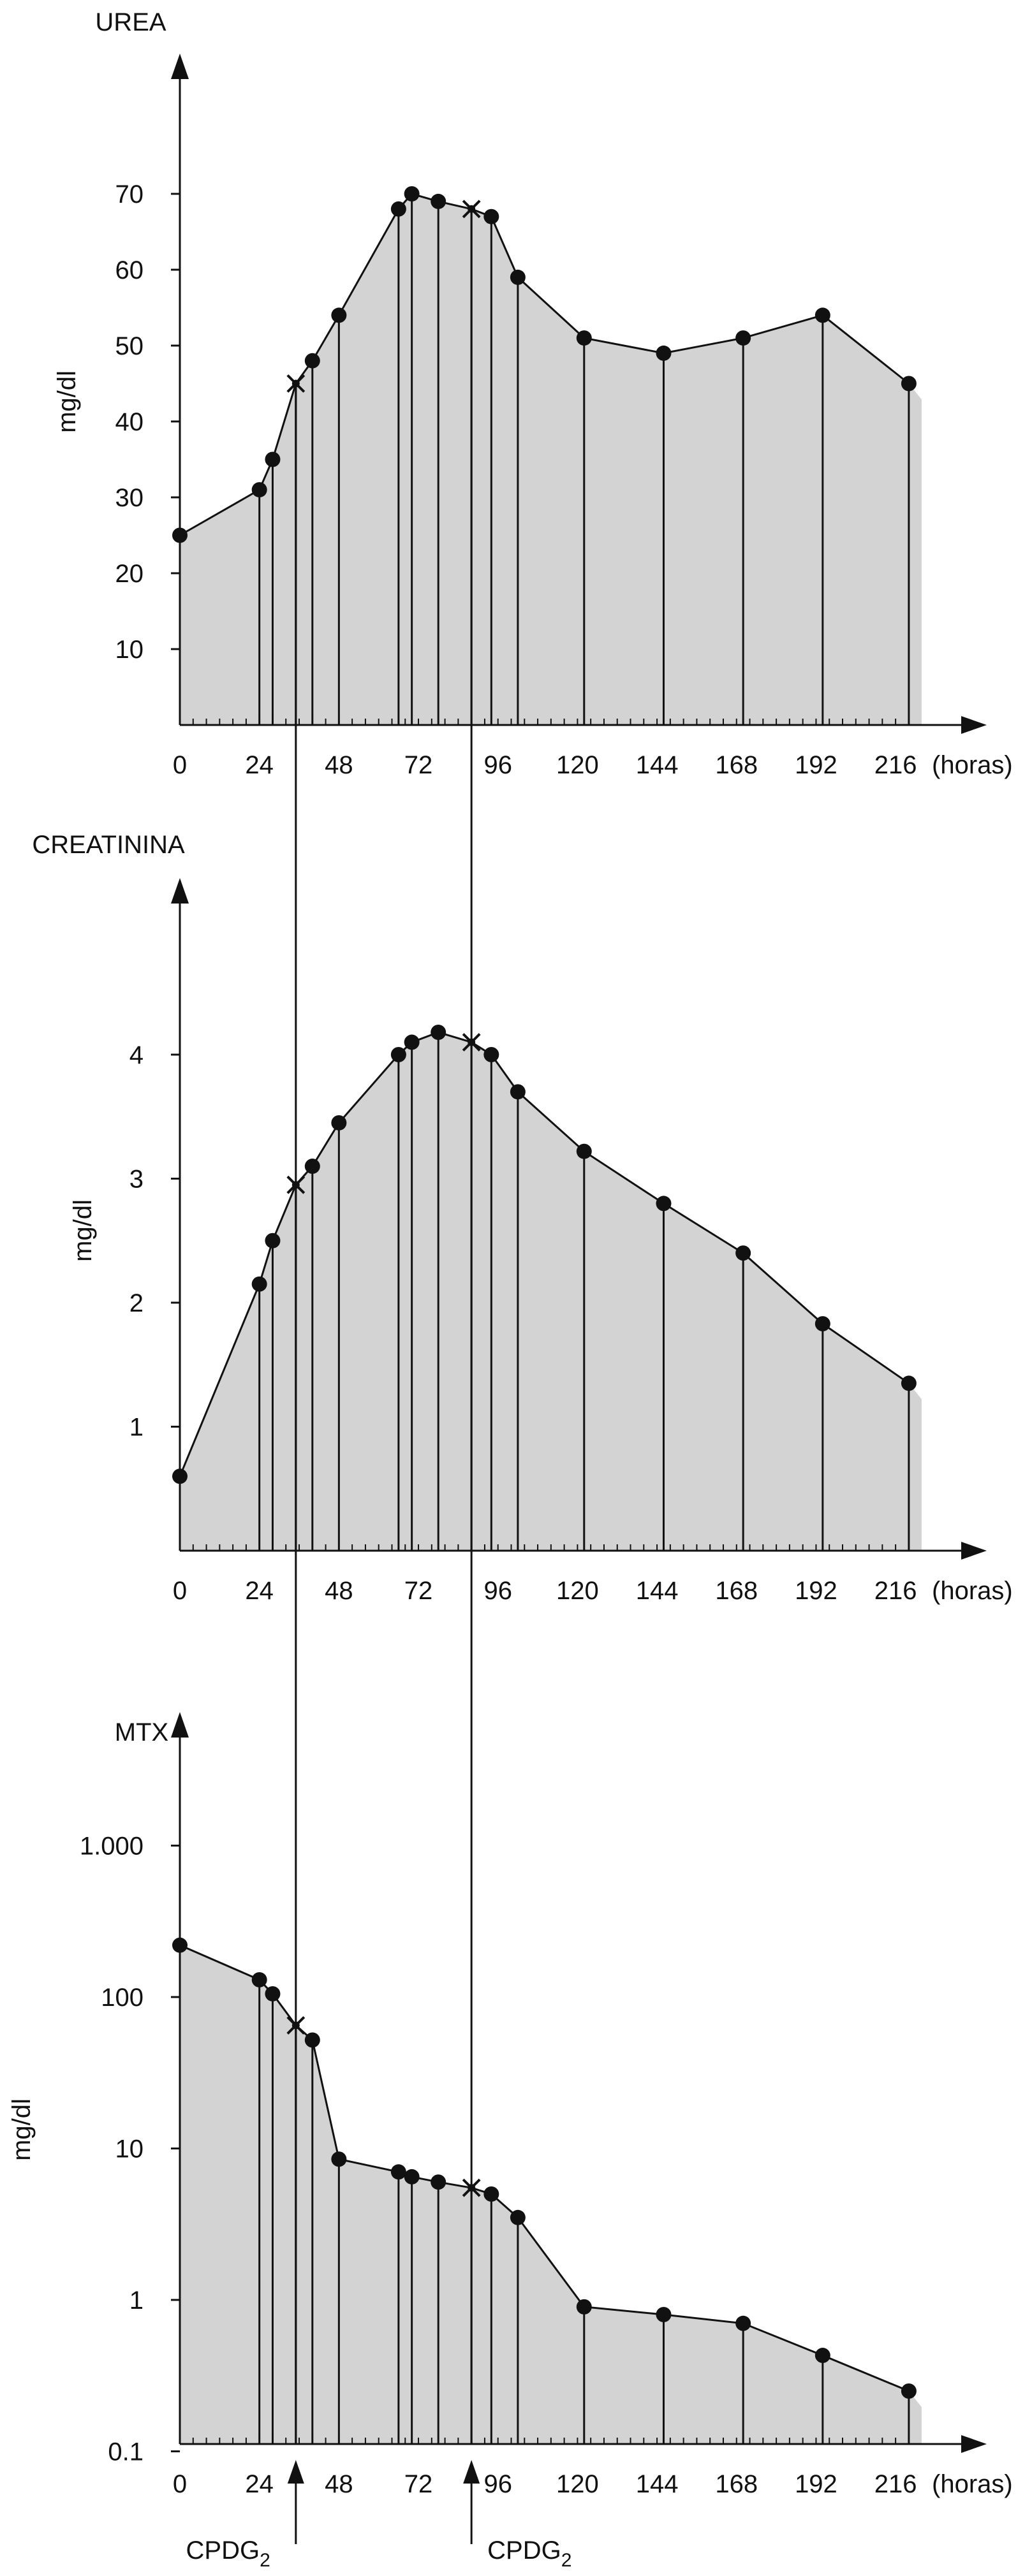 Image resolution: width=1032 pixels, height=2576 pixels. What do you see at coordinates (130, 22) in the screenshot?
I see `chart-title: UREA` at bounding box center [130, 22].